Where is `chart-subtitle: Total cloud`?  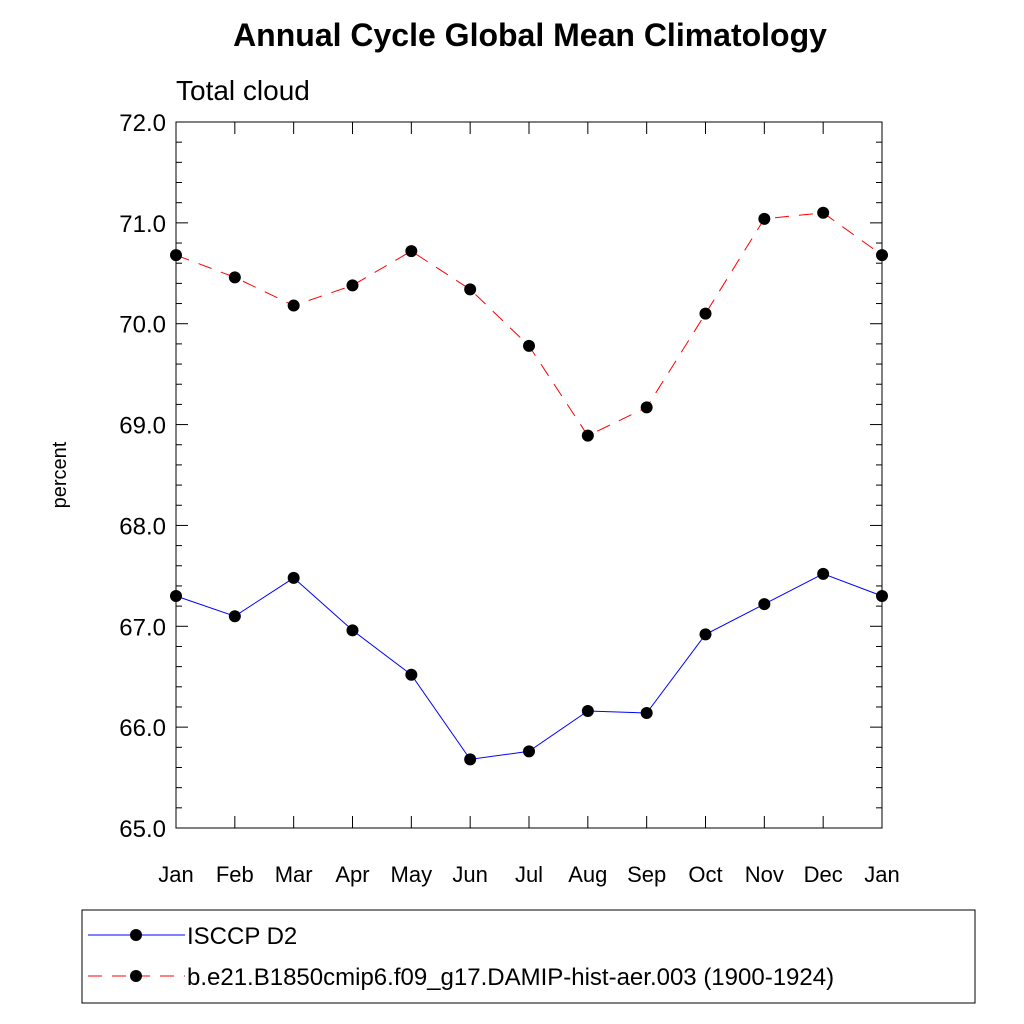
chart-subtitle: Total cloud is located at coordinates (243, 90).